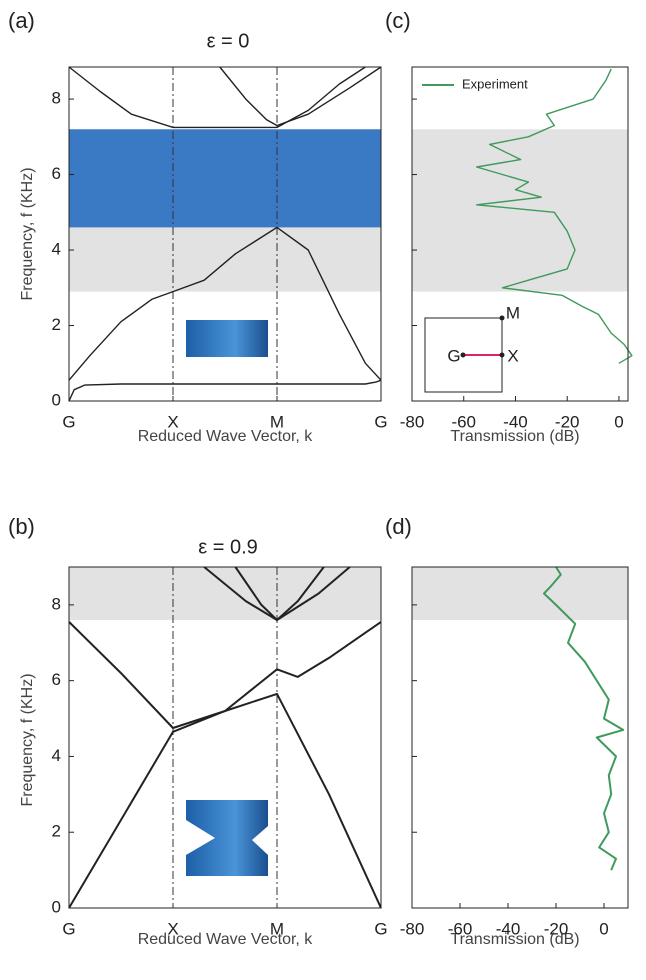  Describe the element at coordinates (21, 526) in the screenshot. I see `panel-label: (b)` at that location.